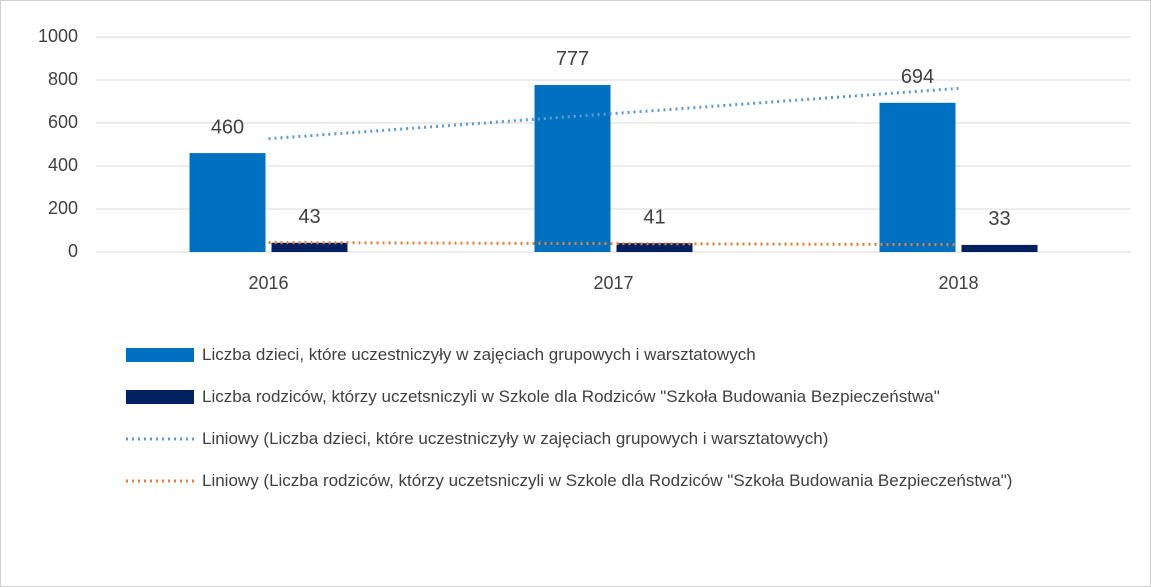  I want to click on data-label: 777, so click(572, 59).